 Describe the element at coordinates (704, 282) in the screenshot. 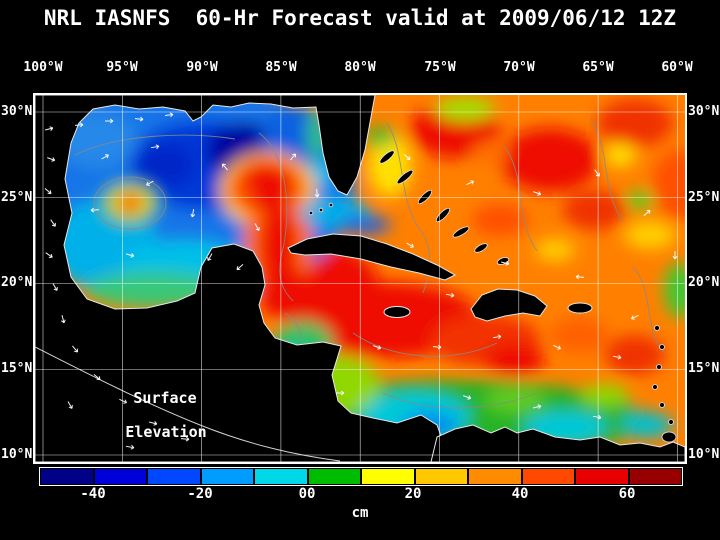

I see `lat-tick-right-20n: 20°N` at that location.